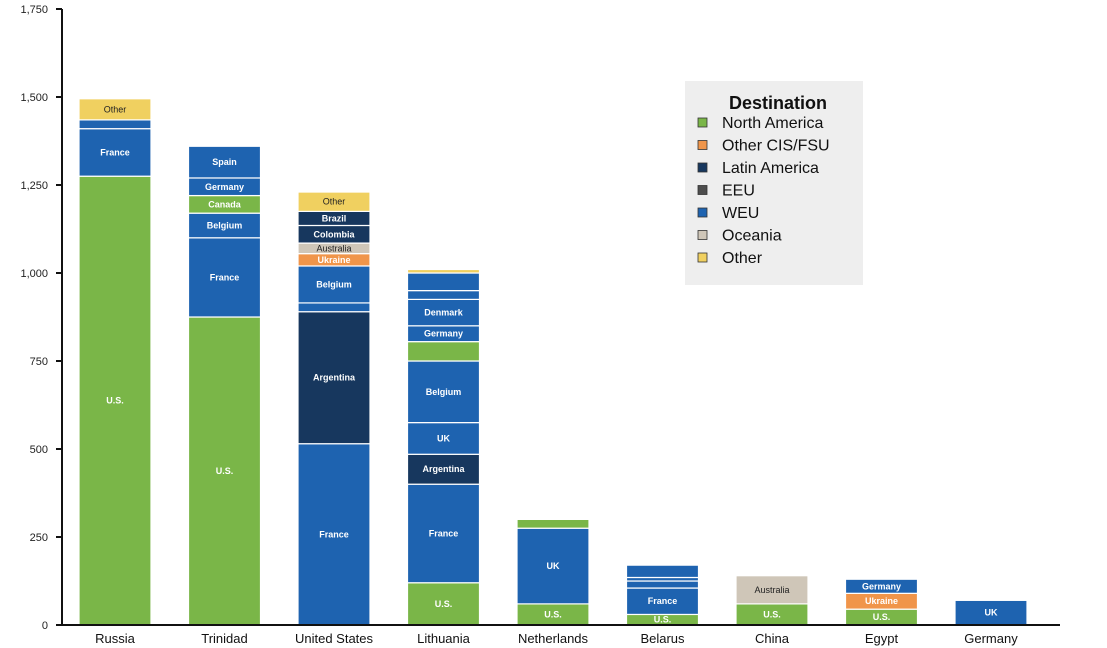 The width and height of the screenshot is (1107, 648). I want to click on x-category-label: Belarus, so click(662, 638).